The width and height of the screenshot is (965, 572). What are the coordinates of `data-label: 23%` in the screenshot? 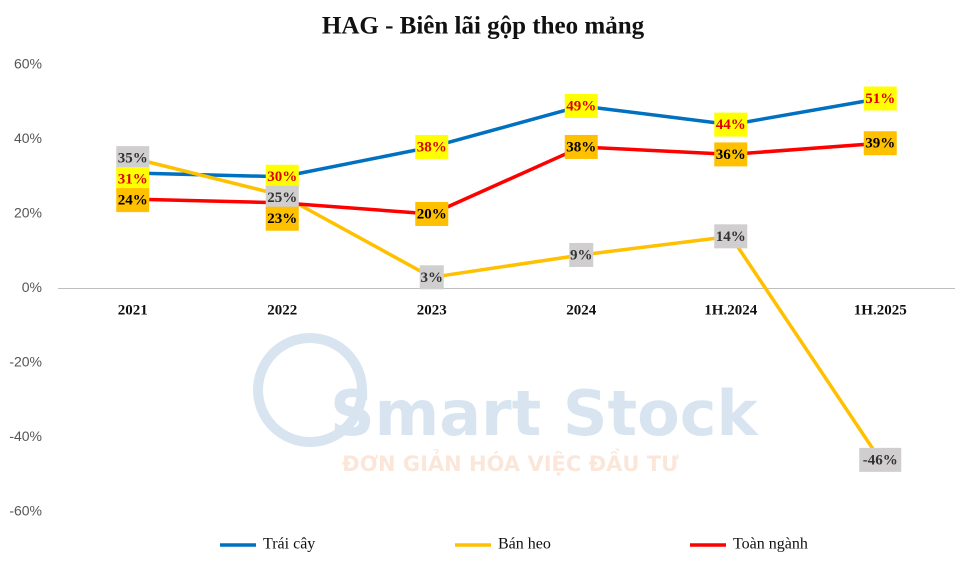 It's located at (282, 218).